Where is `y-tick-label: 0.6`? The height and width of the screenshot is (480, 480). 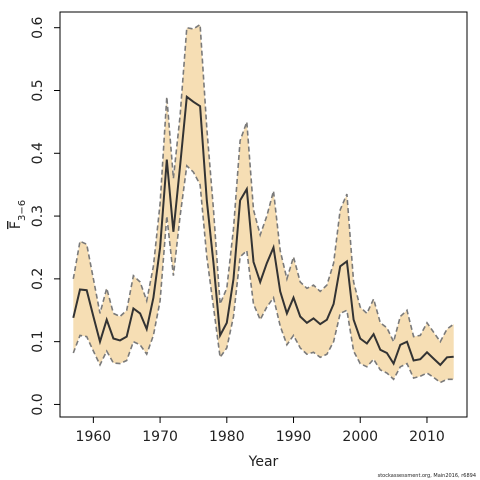
y-tick-label: 0.6 is located at coordinates (38, 27).